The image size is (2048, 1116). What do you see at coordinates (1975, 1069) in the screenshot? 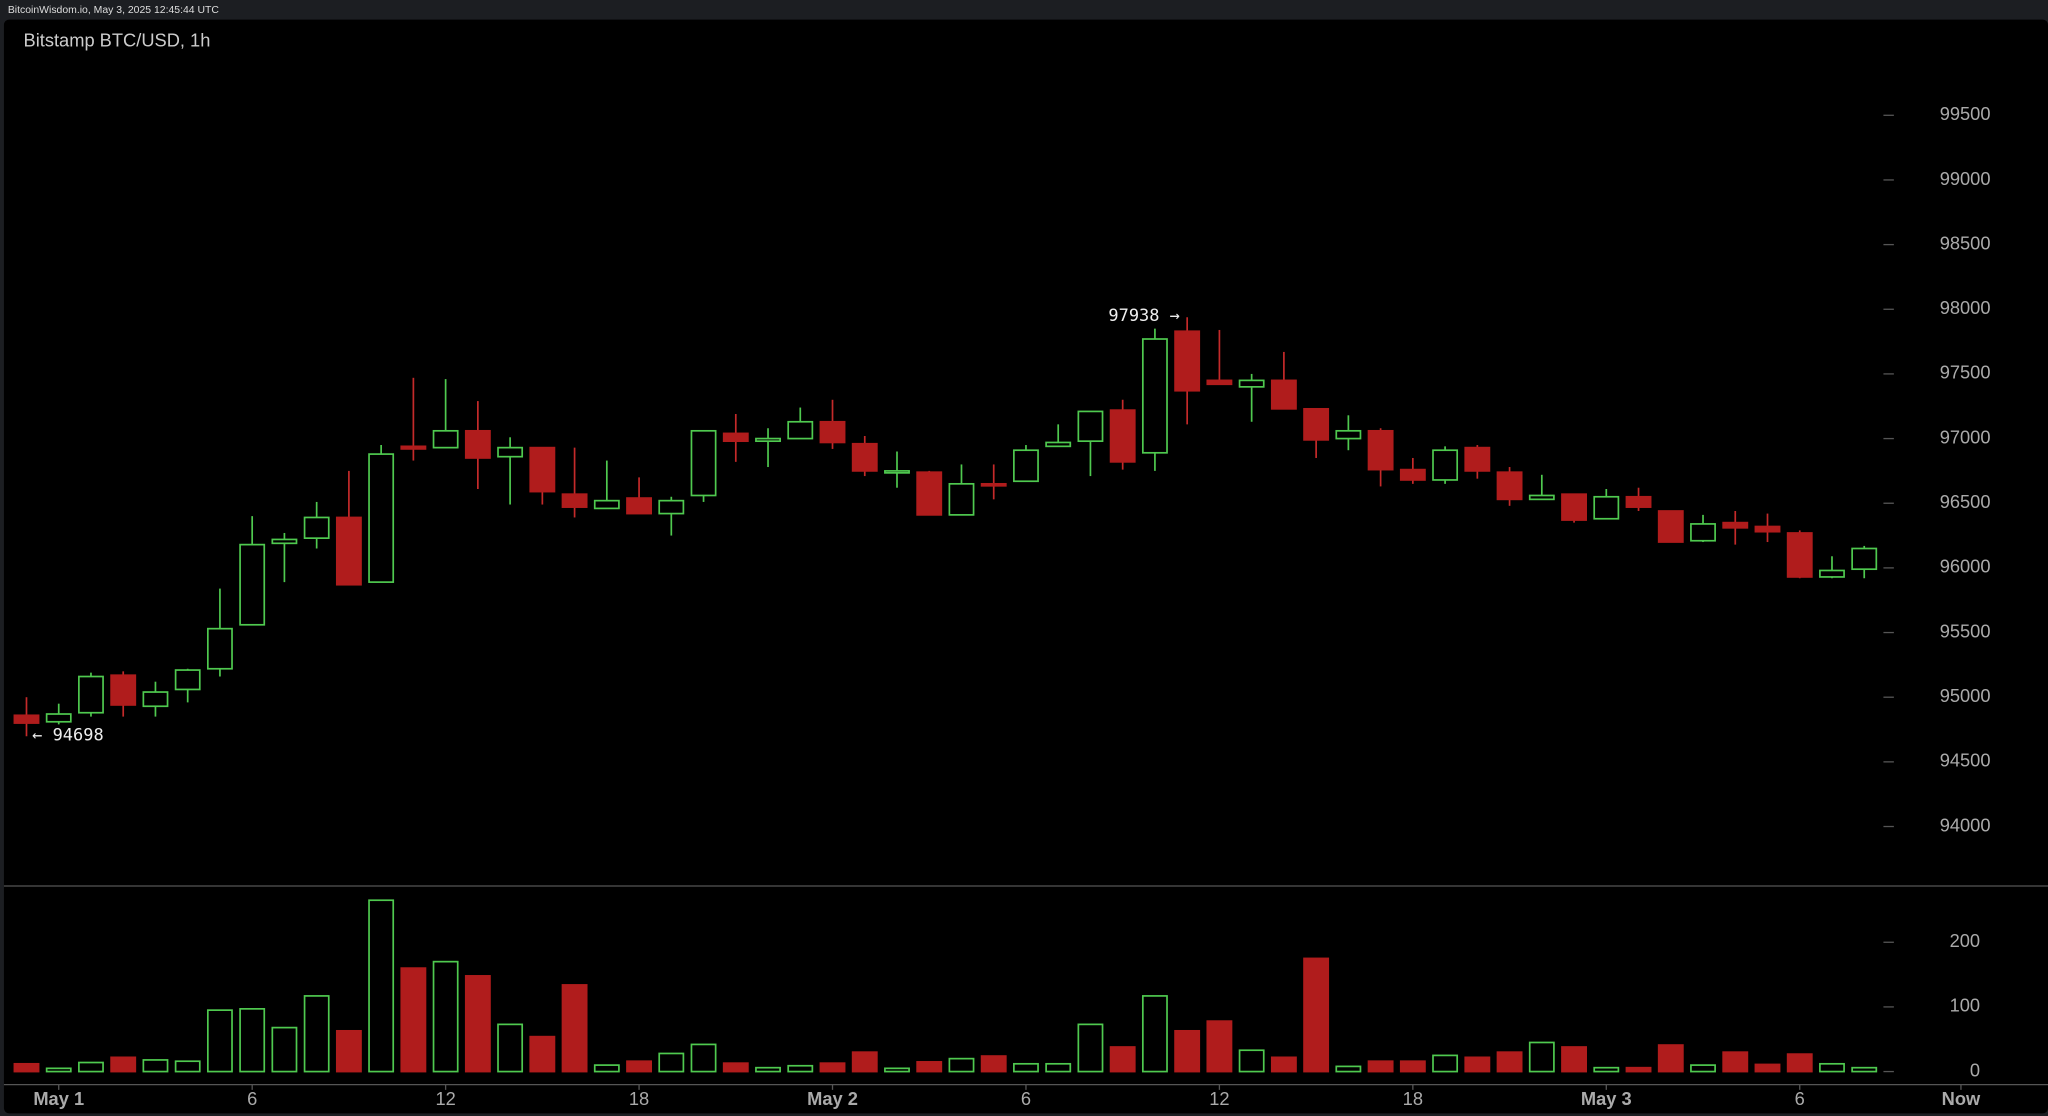
I see `volume-y-tick-label: 0` at bounding box center [1975, 1069].